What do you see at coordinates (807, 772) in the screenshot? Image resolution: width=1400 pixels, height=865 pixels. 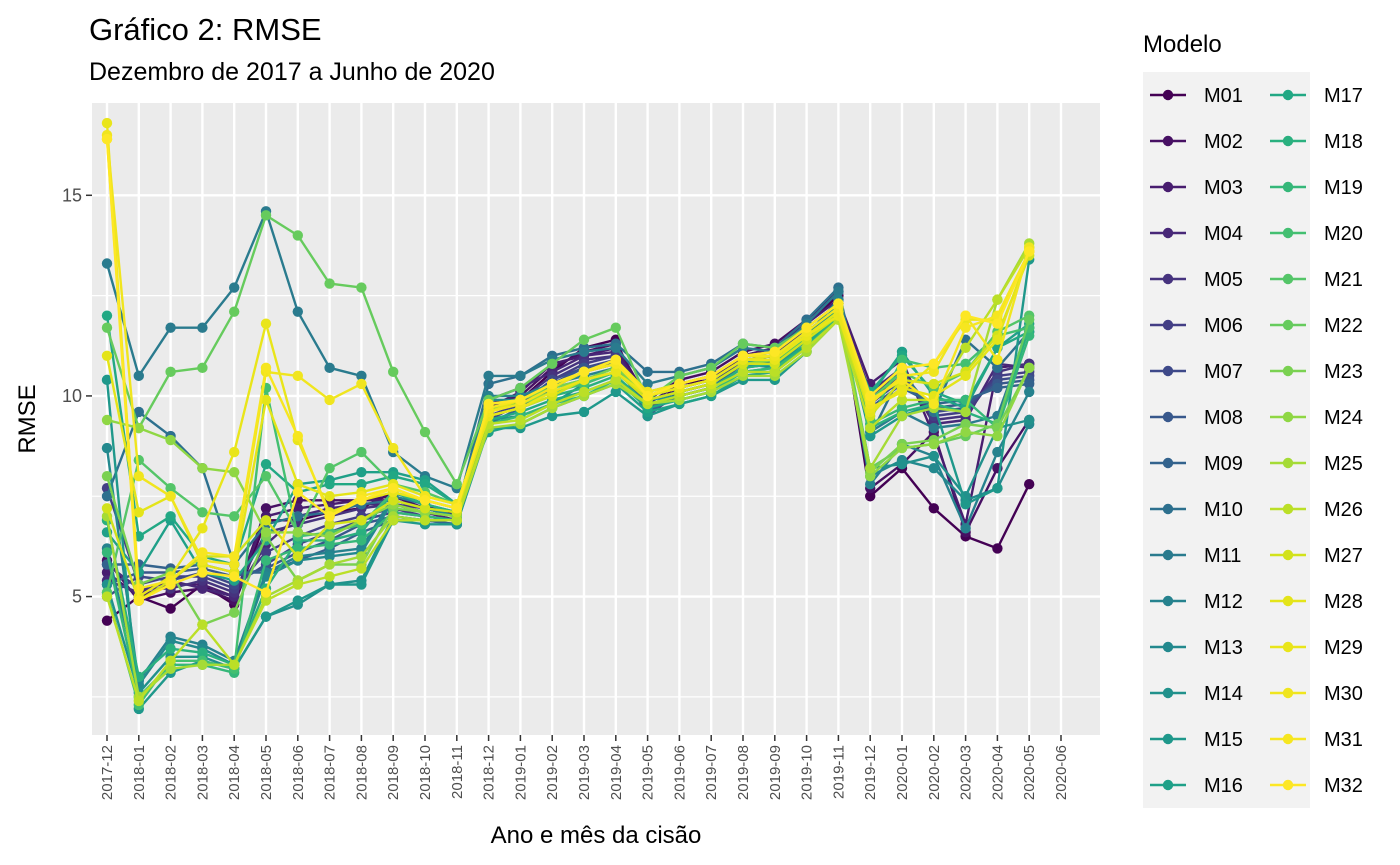 I see `x-tick-label: 2019-10` at bounding box center [807, 772].